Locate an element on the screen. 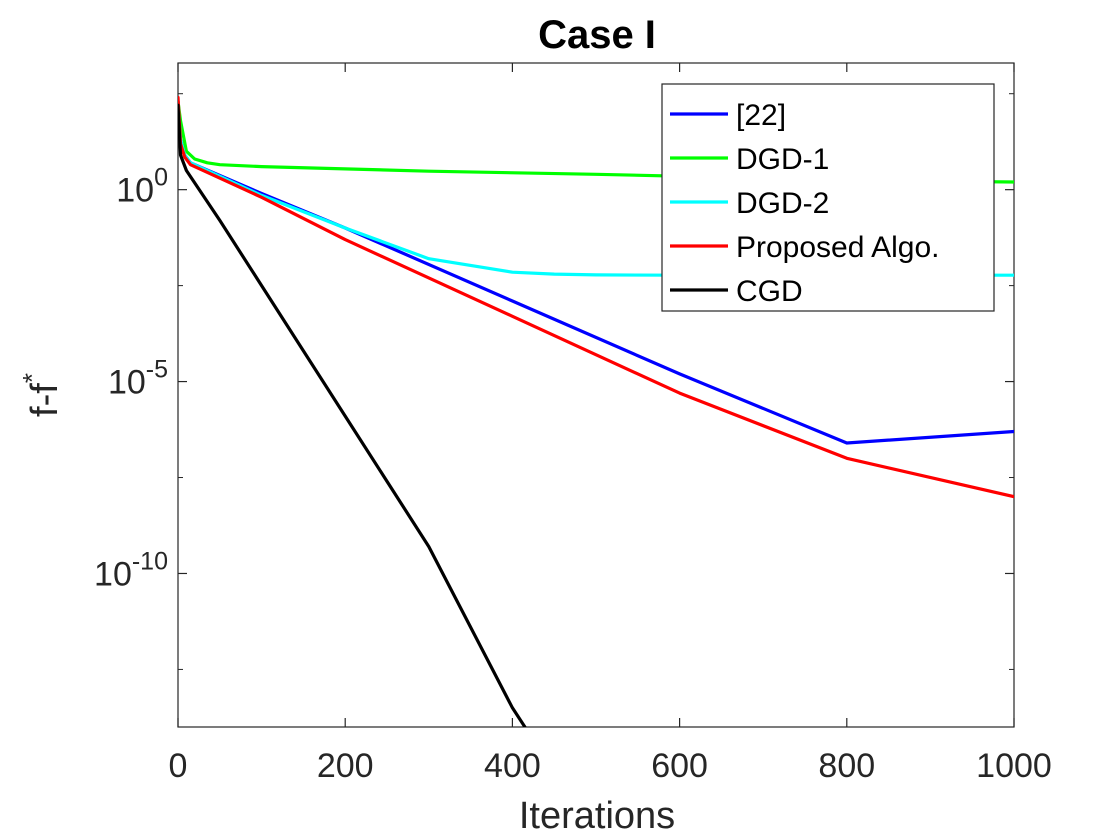 Image resolution: width=1120 pixels, height=840 pixels. x-tick-label: 400 is located at coordinates (512, 766).